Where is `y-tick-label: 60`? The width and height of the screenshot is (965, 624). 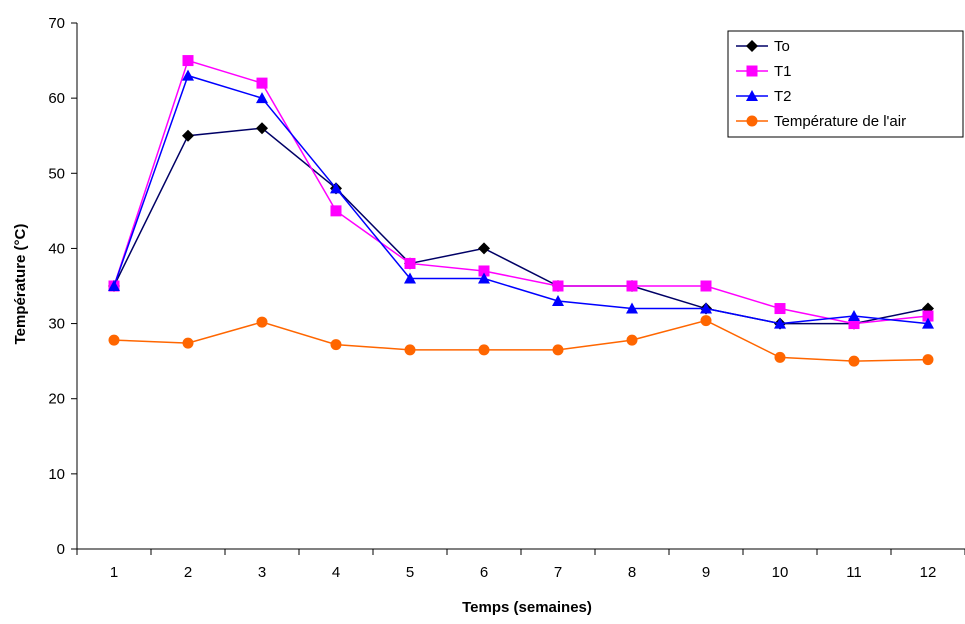
y-tick-label: 60 is located at coordinates (56, 98).